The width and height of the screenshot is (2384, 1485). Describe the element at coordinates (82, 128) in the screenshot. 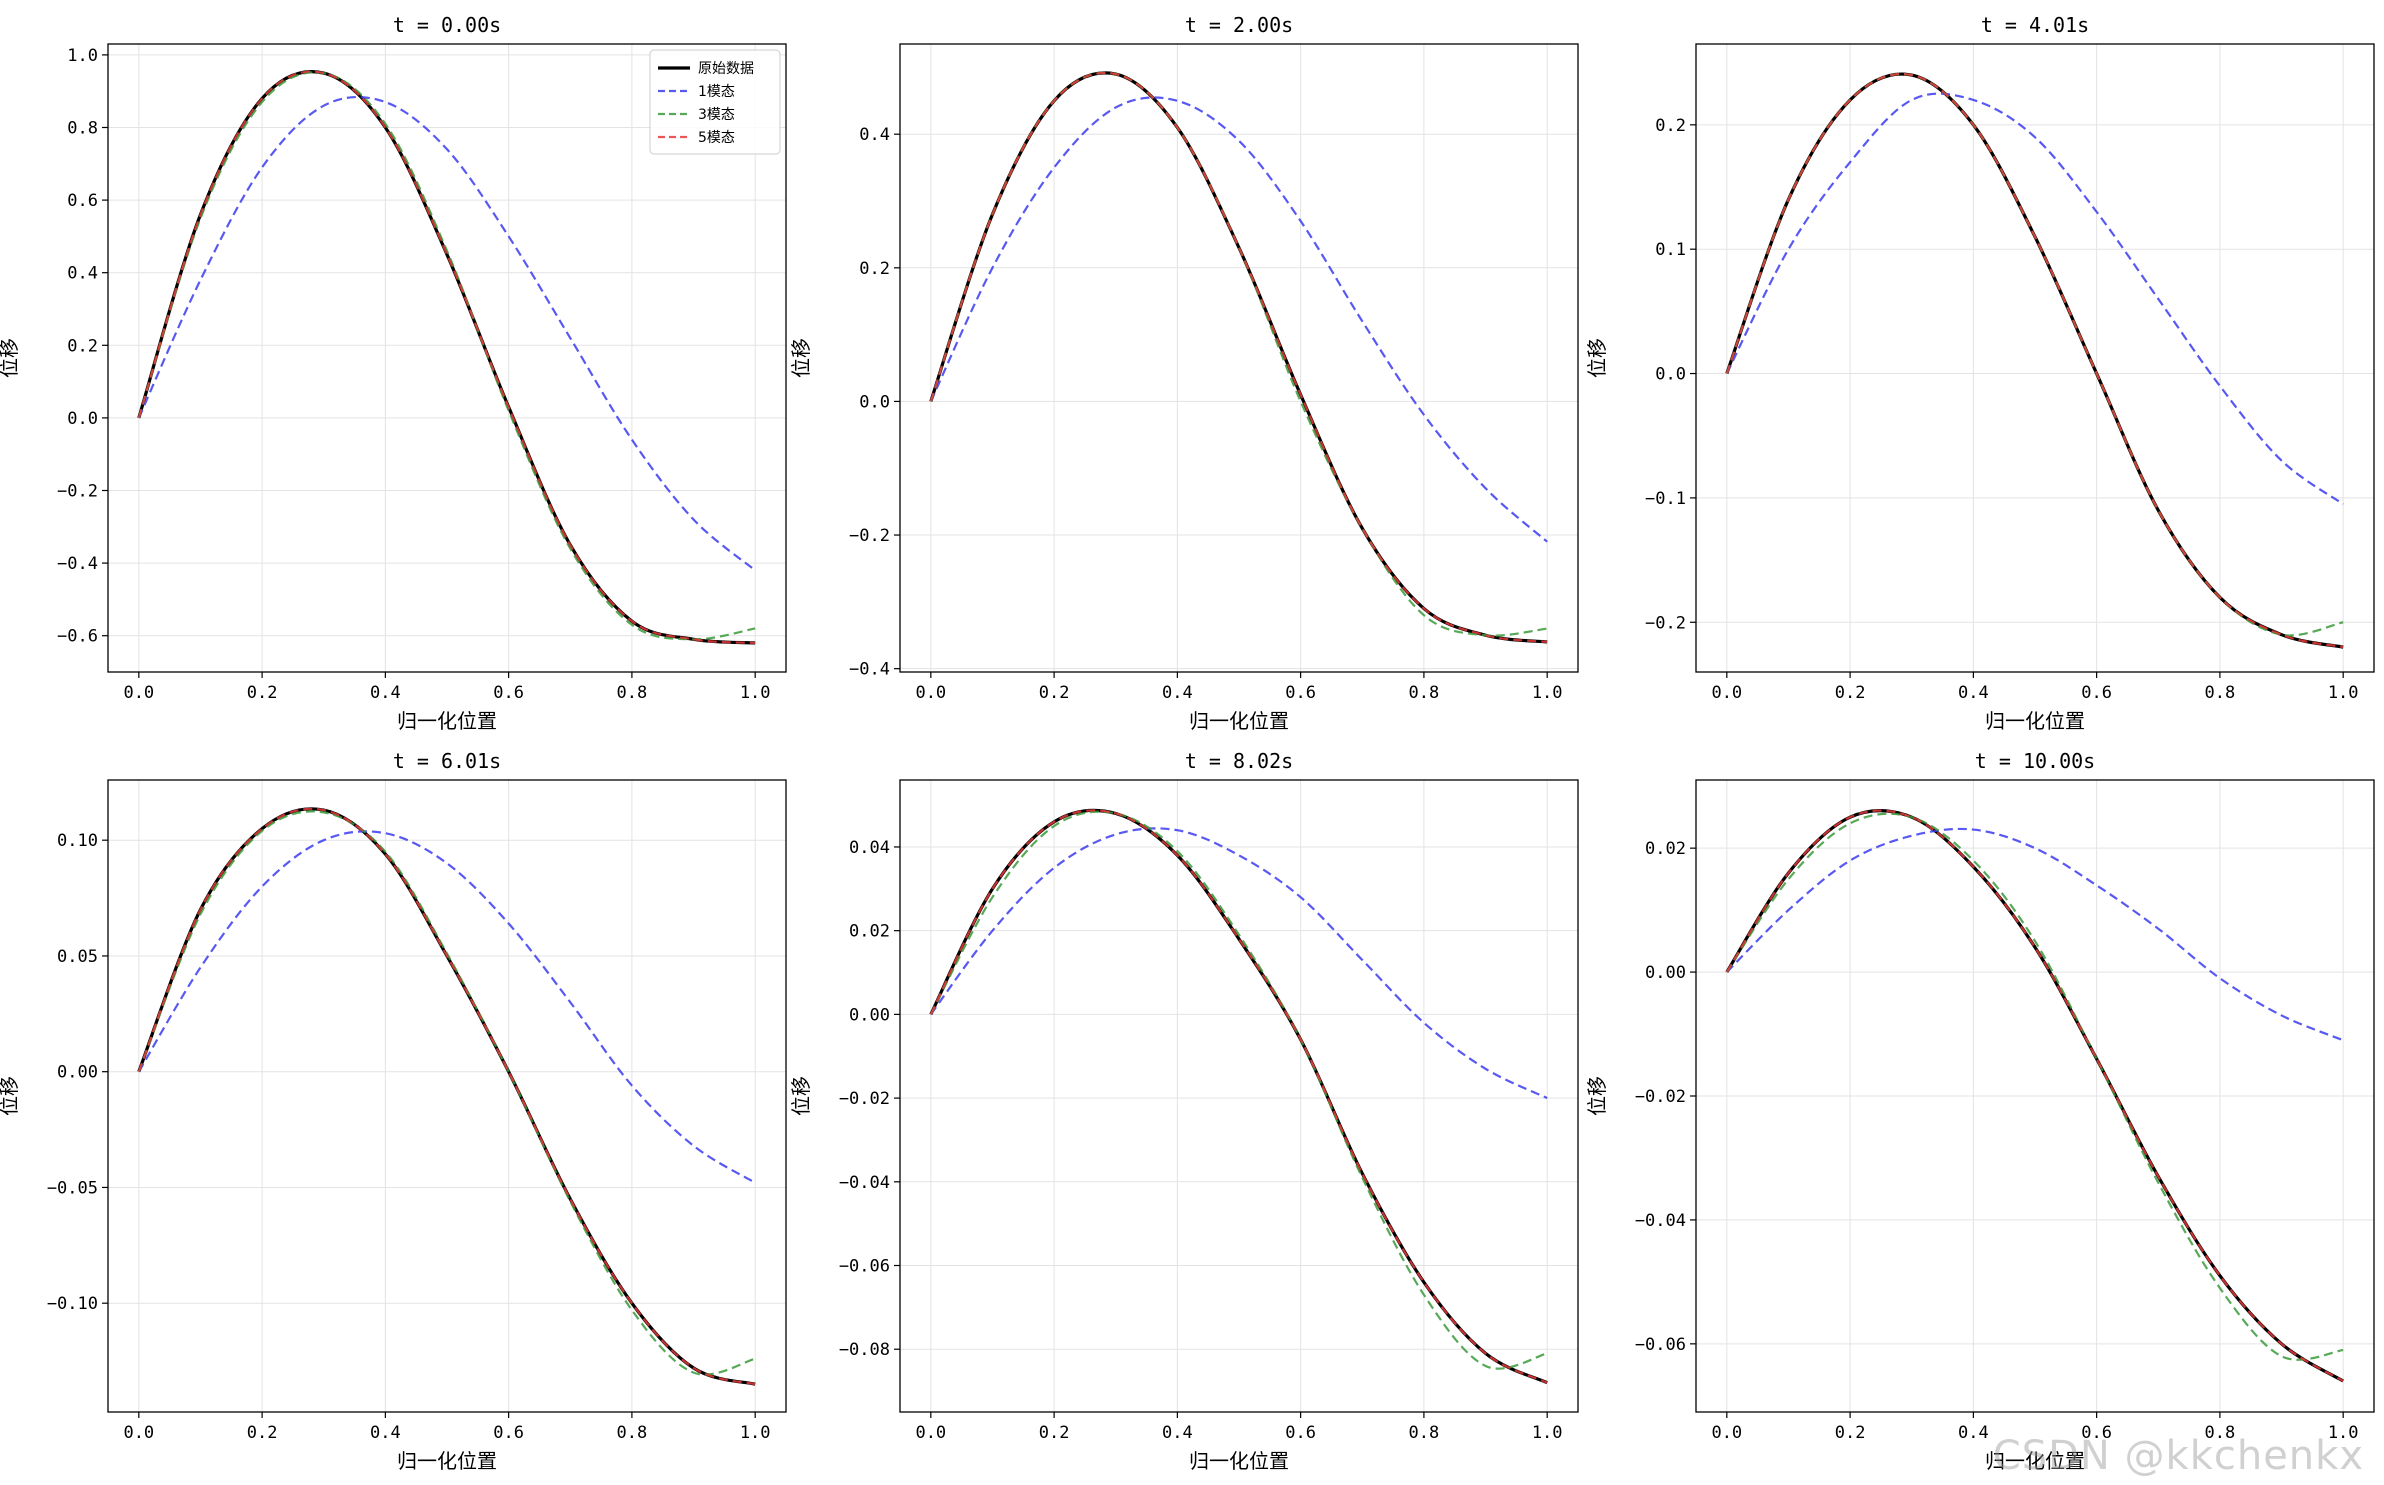

I see `y-tick-label: 0.8` at that location.